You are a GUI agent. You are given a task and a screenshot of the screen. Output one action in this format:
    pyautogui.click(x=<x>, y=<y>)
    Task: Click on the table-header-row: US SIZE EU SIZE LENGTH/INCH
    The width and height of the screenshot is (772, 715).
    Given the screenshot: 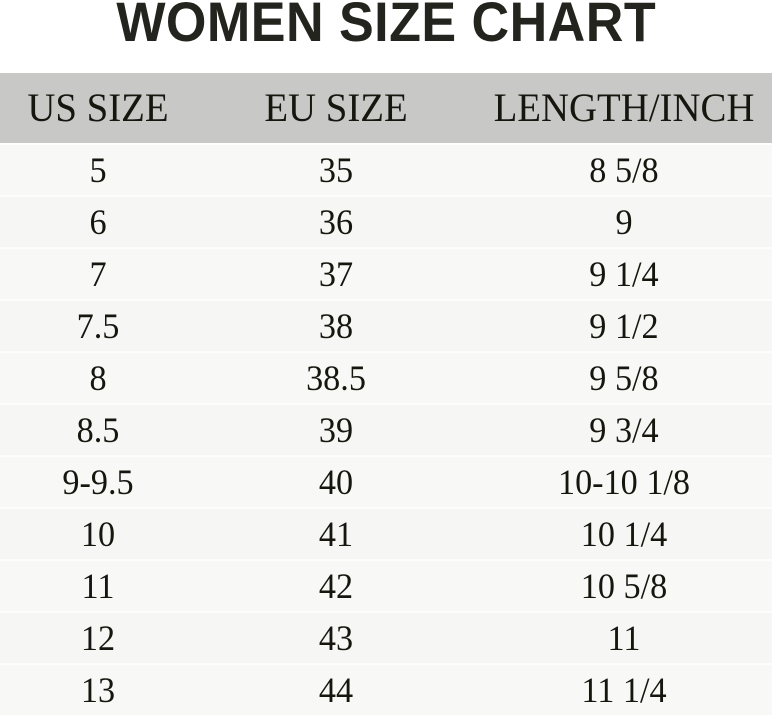 What is the action you would take?
    pyautogui.click(x=386, y=108)
    